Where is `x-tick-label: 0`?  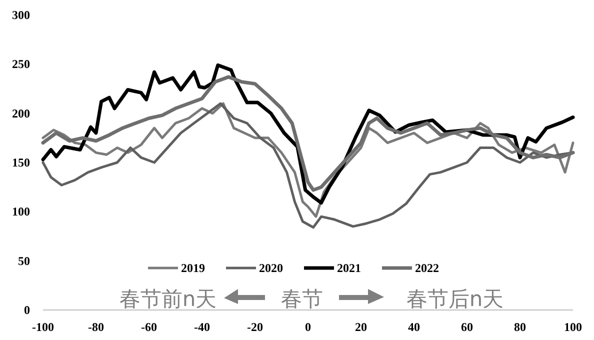 x-tick-label: 0 is located at coordinates (308, 327).